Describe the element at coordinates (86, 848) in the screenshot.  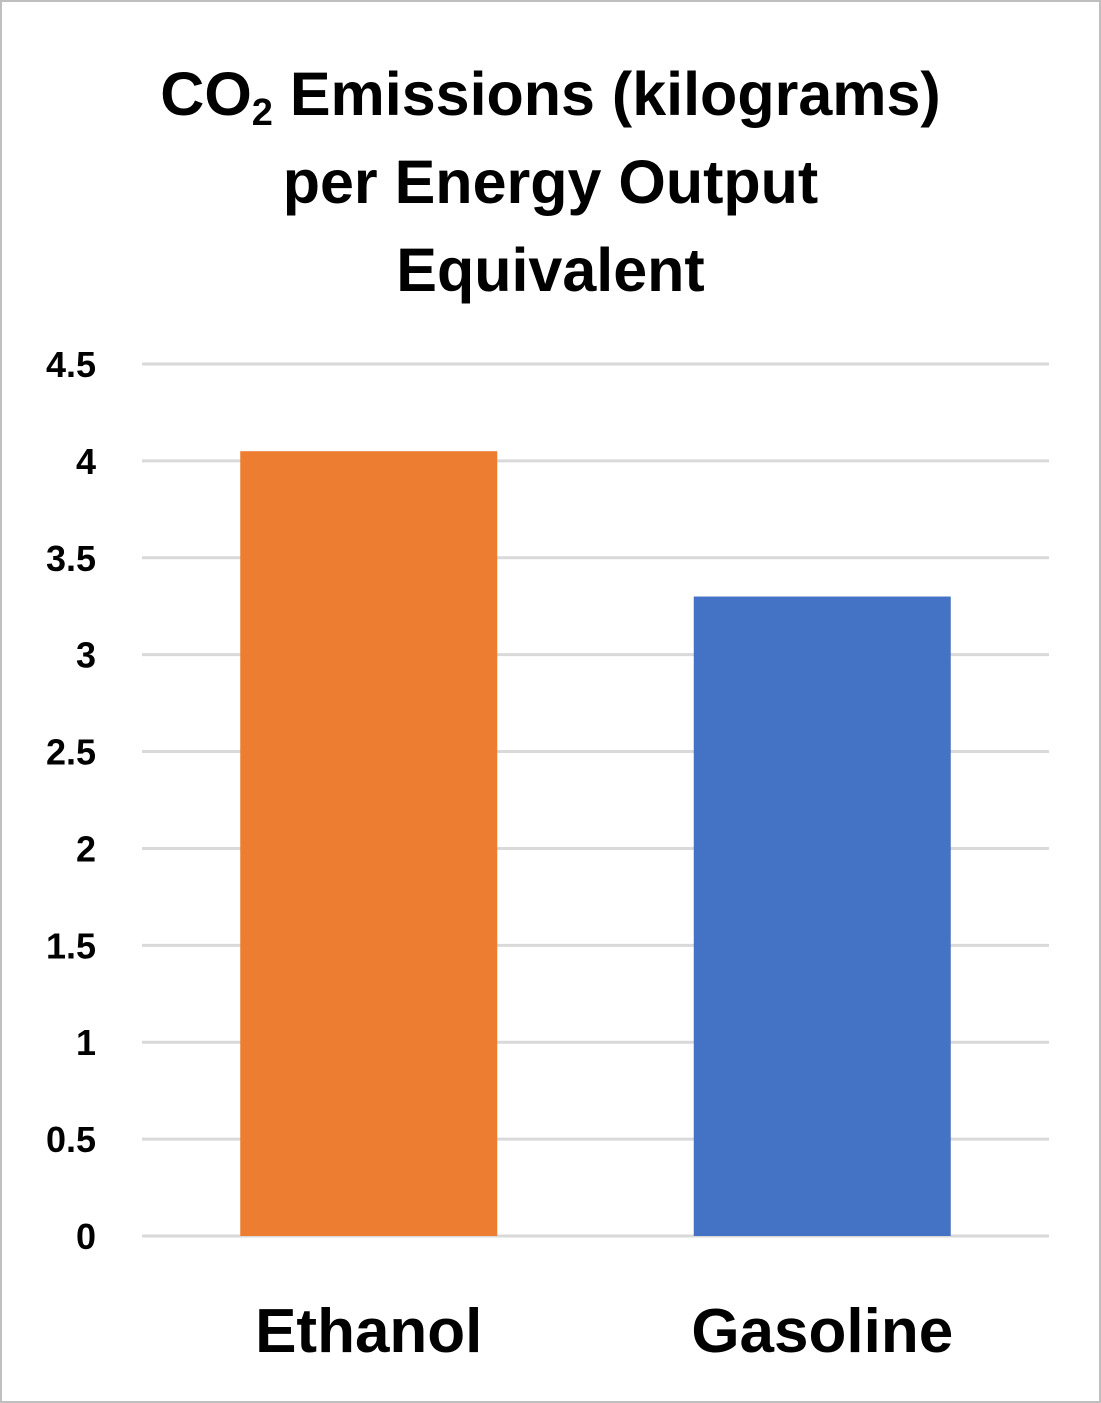
I see `y-tick-label: 2` at that location.